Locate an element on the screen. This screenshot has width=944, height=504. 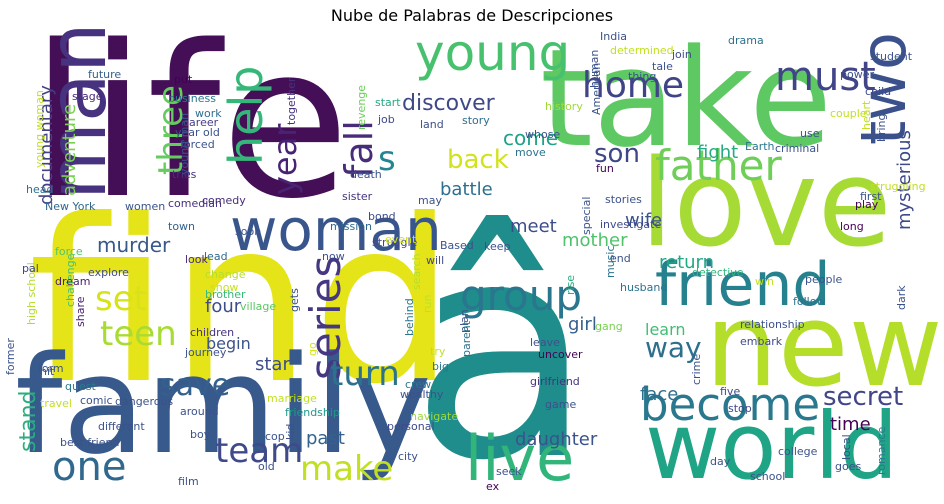
chart-title: Nube de Palabras de Descripciones is located at coordinates (472, 15).